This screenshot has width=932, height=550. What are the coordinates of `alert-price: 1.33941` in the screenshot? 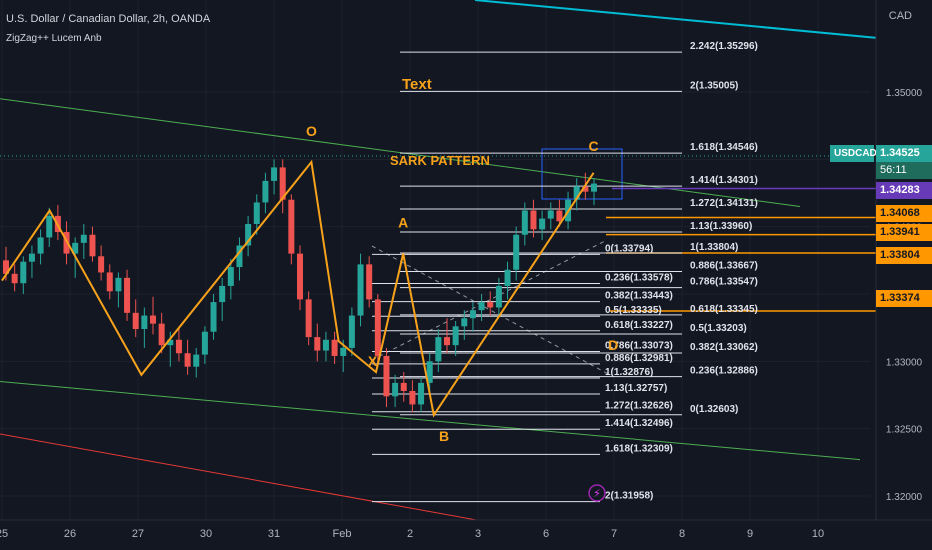 It's located at (904, 232).